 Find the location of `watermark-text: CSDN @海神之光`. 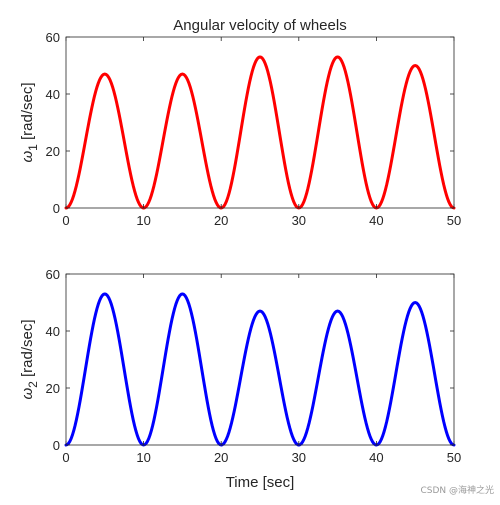

watermark-text: CSDN @海神之光 is located at coordinates (457, 489).